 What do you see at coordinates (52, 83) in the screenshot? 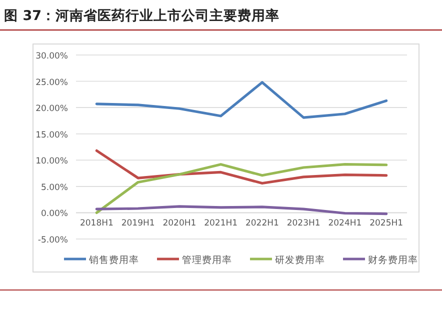
I see `y-tick-label: 25.00%` at bounding box center [52, 83].